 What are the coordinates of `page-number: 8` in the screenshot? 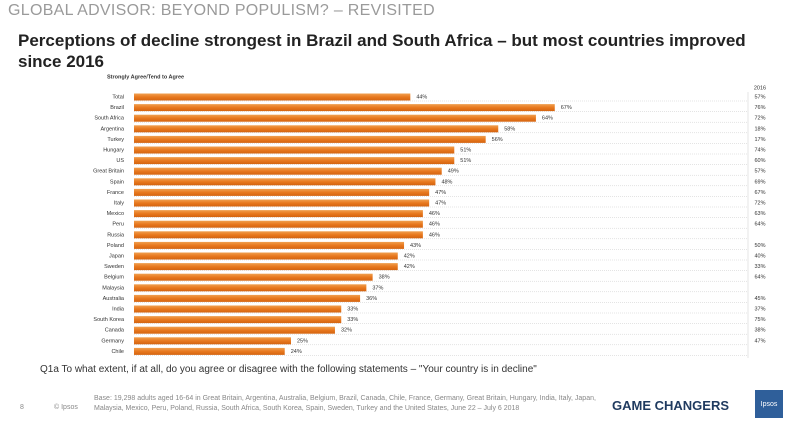 It's located at (22, 407).